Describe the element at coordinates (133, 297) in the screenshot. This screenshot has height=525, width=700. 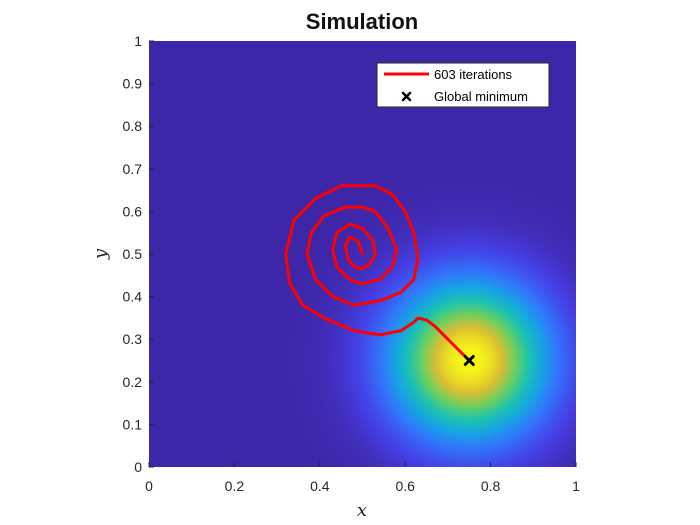
I see `y-tick-label: 0.4` at that location.